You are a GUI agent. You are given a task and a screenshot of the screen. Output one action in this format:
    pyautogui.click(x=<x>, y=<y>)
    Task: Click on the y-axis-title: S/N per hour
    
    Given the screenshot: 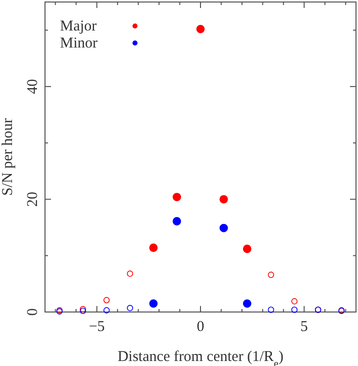 What is the action you would take?
    pyautogui.click(x=8, y=157)
    